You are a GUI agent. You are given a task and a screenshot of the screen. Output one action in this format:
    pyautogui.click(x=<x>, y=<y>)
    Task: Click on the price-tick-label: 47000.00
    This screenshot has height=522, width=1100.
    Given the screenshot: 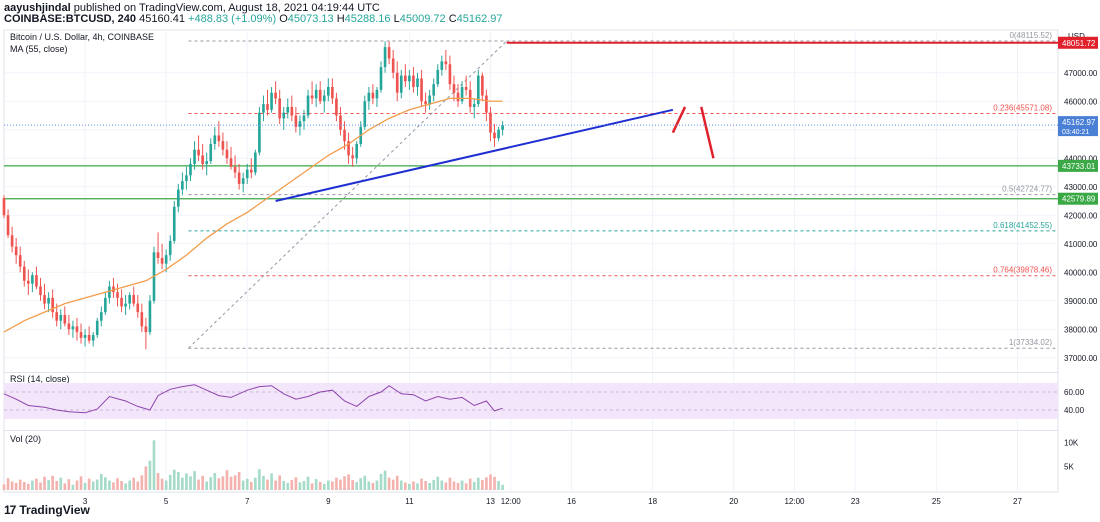 What is the action you would take?
    pyautogui.click(x=1081, y=73)
    